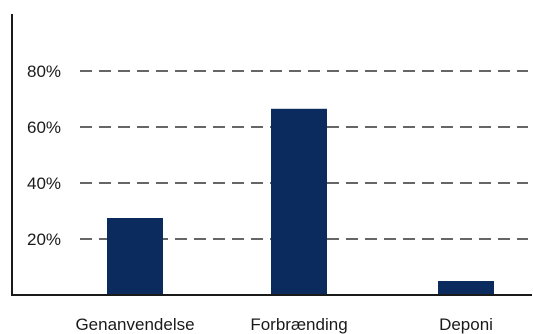 The image size is (533, 334). I want to click on x-category-label-forbrænding: Forbrænding, so click(298, 324).